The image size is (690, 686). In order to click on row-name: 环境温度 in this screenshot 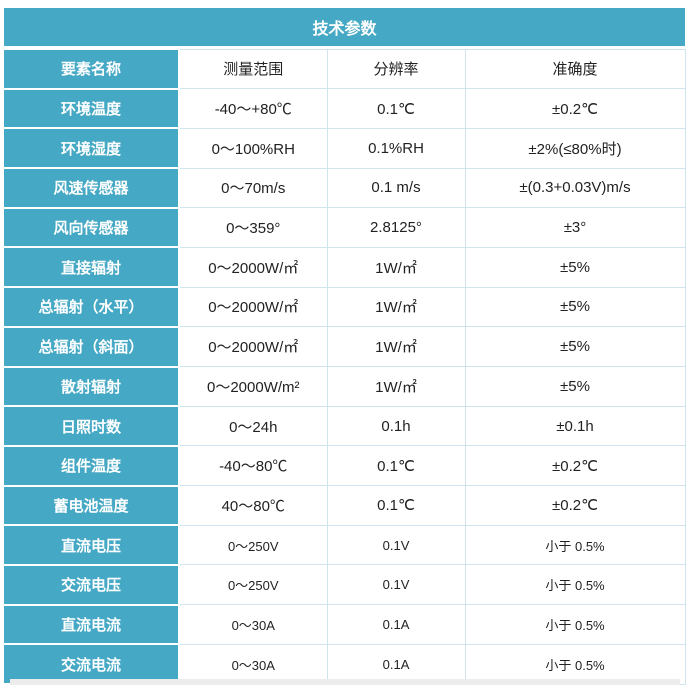, I will do `click(92, 108)`.